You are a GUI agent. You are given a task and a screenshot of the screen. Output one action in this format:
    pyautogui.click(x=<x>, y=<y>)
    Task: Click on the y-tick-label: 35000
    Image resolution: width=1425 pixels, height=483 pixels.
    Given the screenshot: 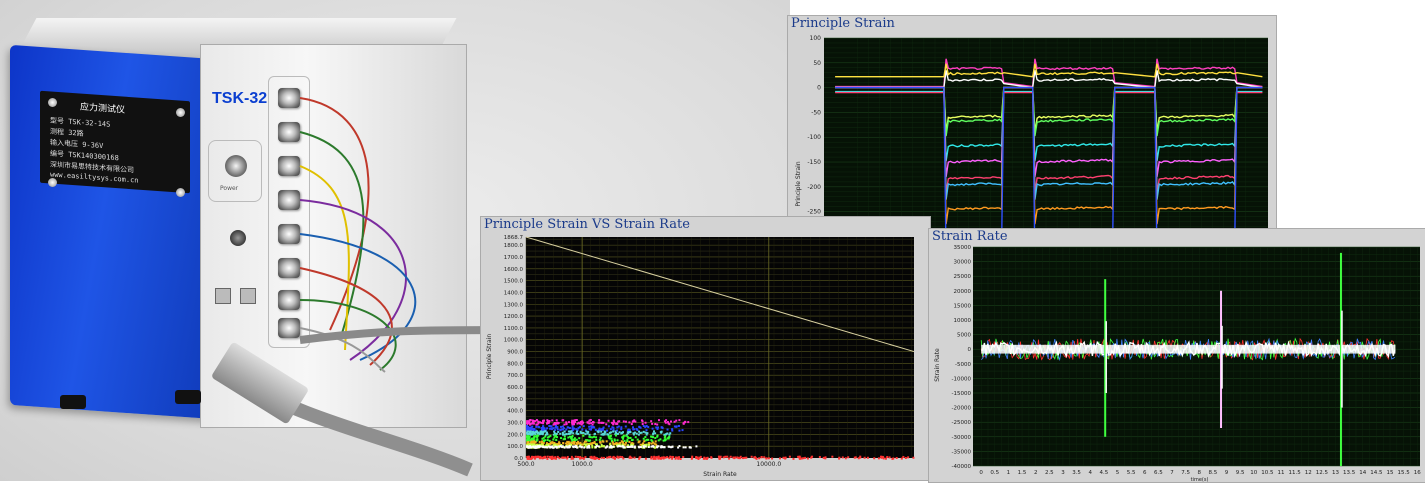 What is the action you would take?
    pyautogui.click(x=963, y=248)
    